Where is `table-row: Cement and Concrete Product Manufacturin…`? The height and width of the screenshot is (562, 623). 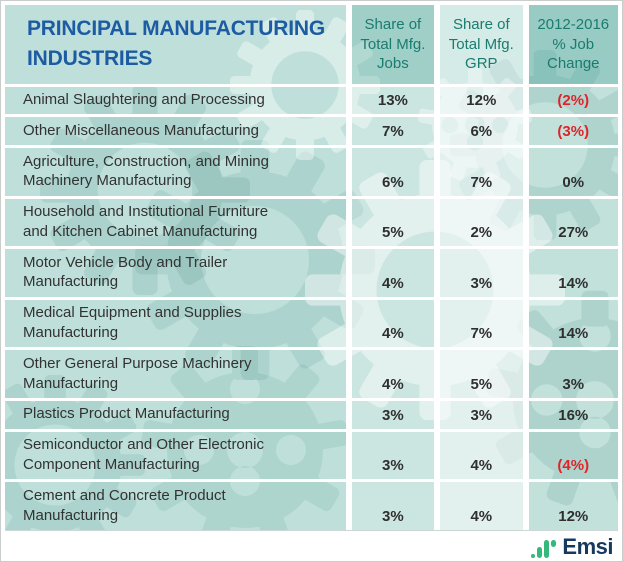
table-row: Cement and Concrete Product Manufacturin… is located at coordinates (311, 505).